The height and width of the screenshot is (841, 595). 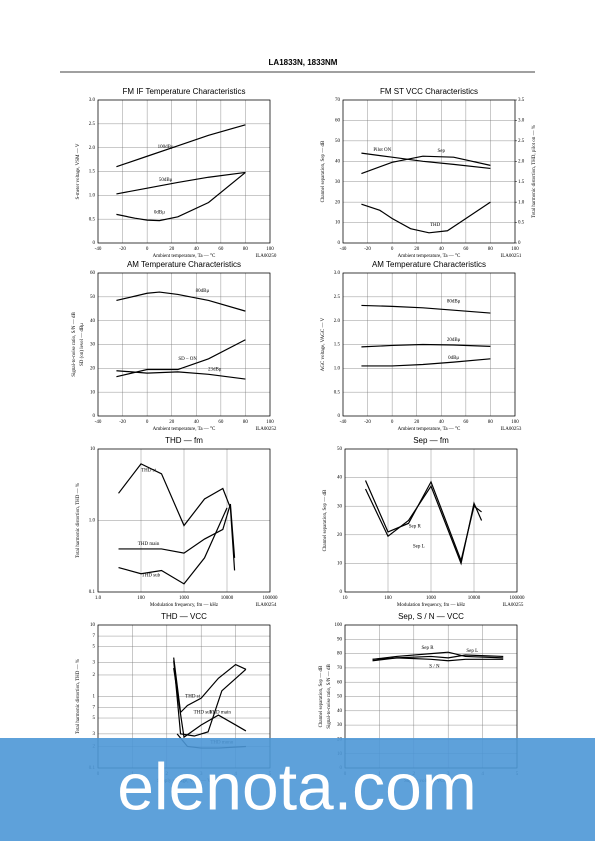 What do you see at coordinates (415, 526) in the screenshot?
I see `curve-label: Sep R` at bounding box center [415, 526].